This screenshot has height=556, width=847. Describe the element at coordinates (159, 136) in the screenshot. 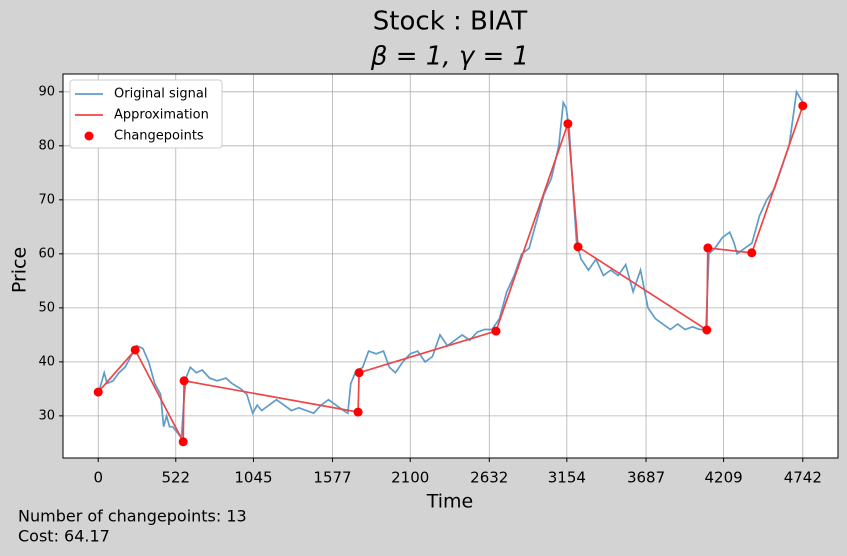

I see `legend-label: Changepoints` at that location.